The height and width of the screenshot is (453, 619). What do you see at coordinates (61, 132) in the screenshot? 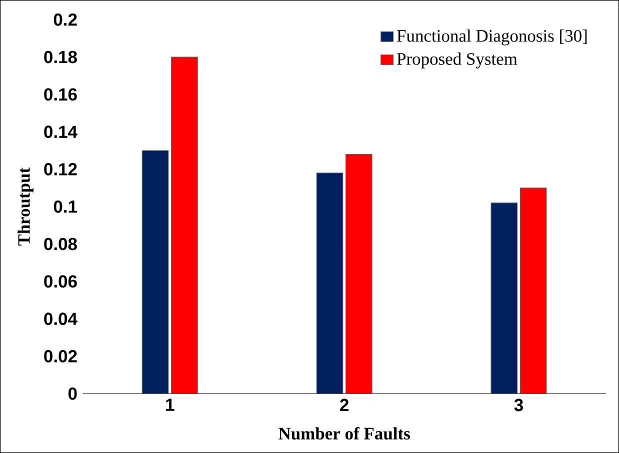
I see `y-tick-label: 0.14` at bounding box center [61, 132].